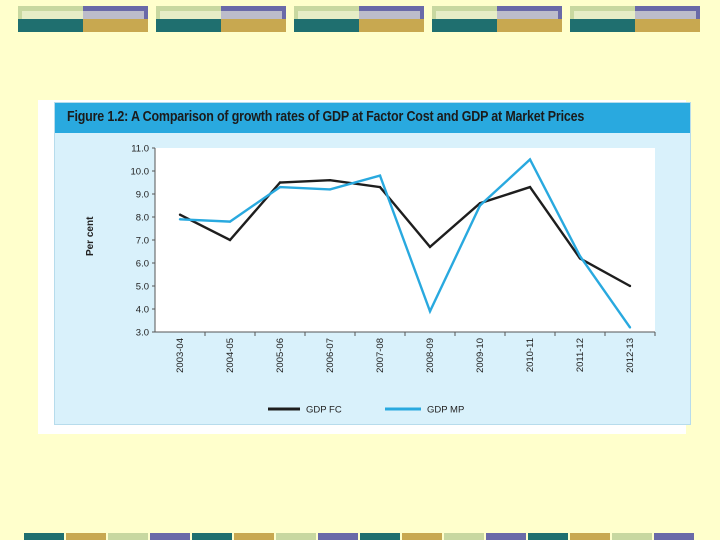 This screenshot has height=540, width=720. What do you see at coordinates (142, 195) in the screenshot?
I see `y-tick-label: 9.0` at bounding box center [142, 195].